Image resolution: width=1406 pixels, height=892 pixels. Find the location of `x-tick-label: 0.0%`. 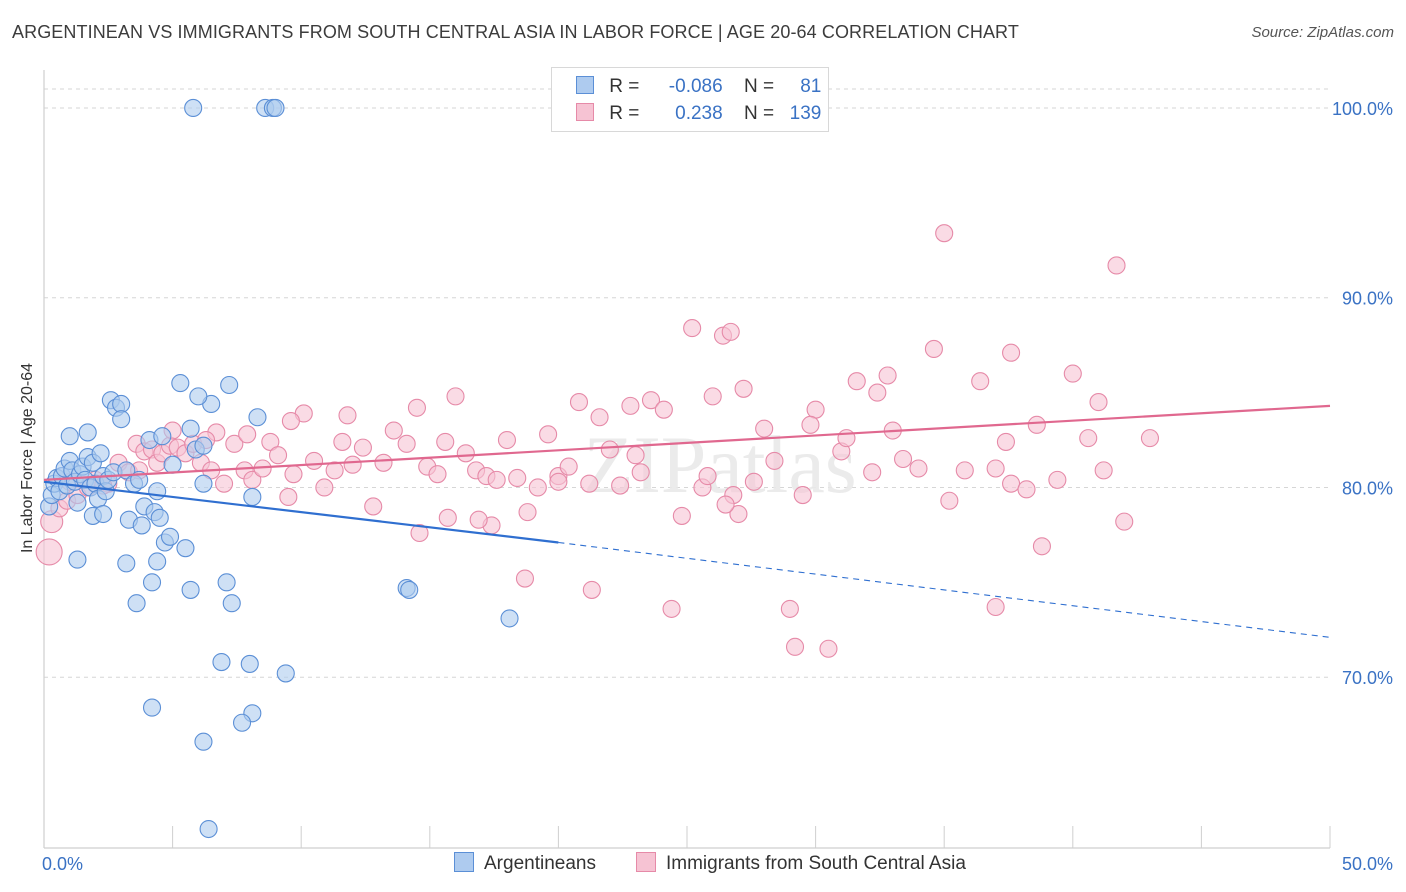

x-tick-label: 0.0% is located at coordinates (62, 864).